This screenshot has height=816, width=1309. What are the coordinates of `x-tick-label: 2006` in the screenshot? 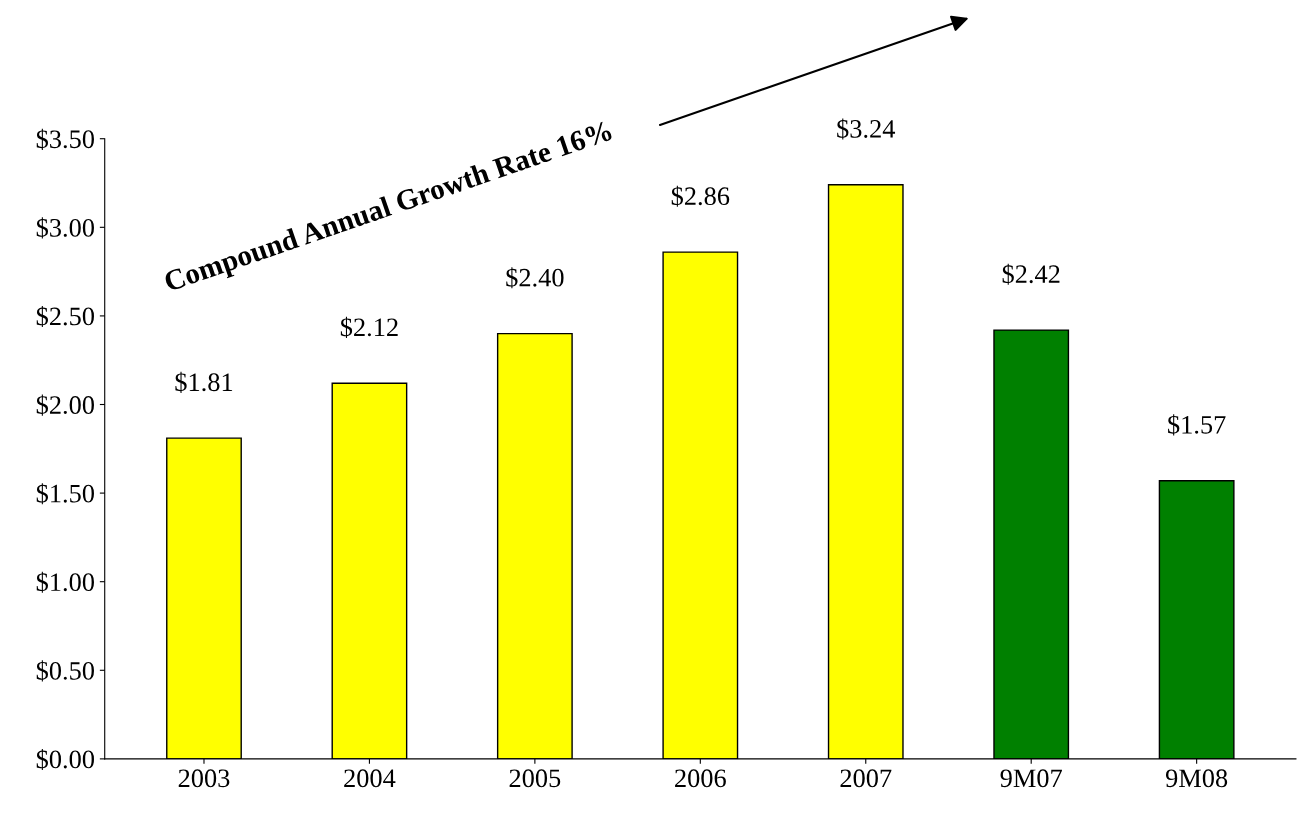 It's located at (700, 778).